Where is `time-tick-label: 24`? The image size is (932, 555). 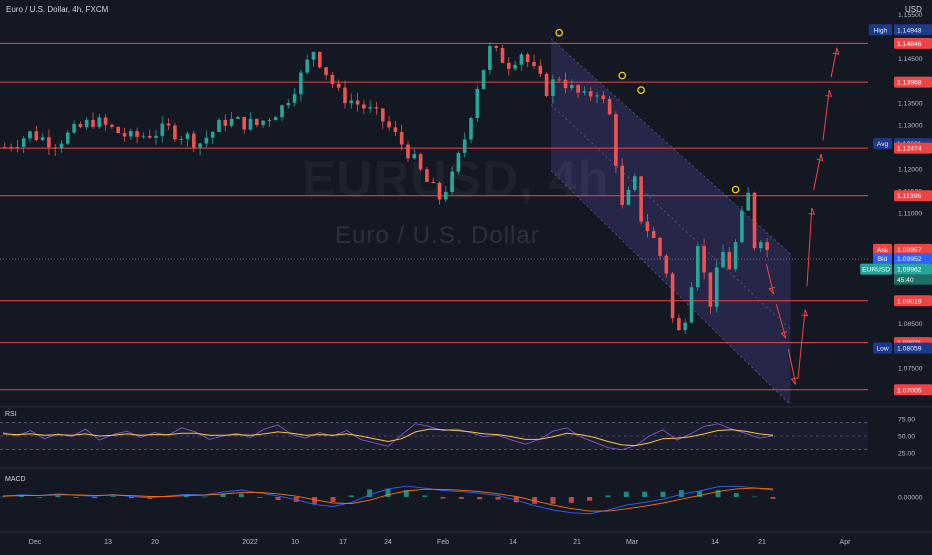
time-tick-label: 24 is located at coordinates (388, 542).